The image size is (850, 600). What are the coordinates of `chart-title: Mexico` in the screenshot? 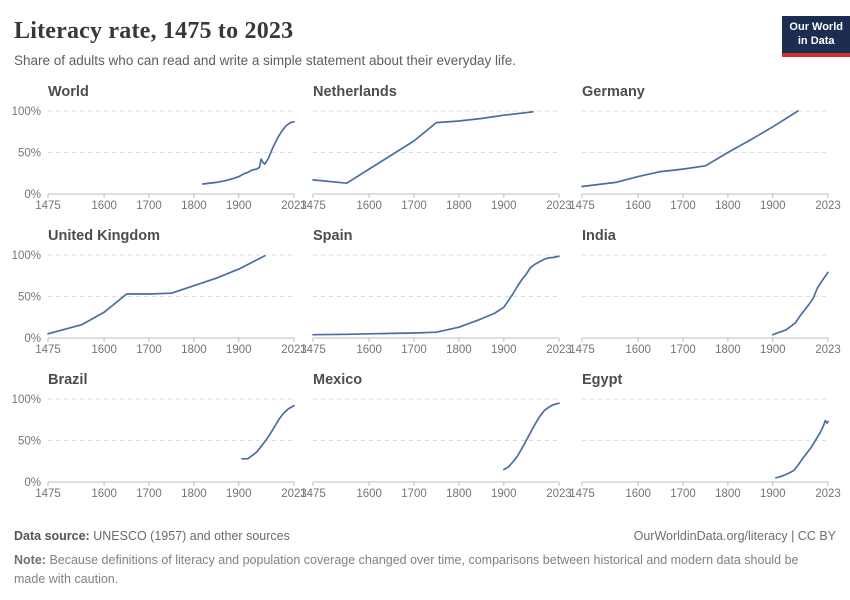 It's located at (338, 380).